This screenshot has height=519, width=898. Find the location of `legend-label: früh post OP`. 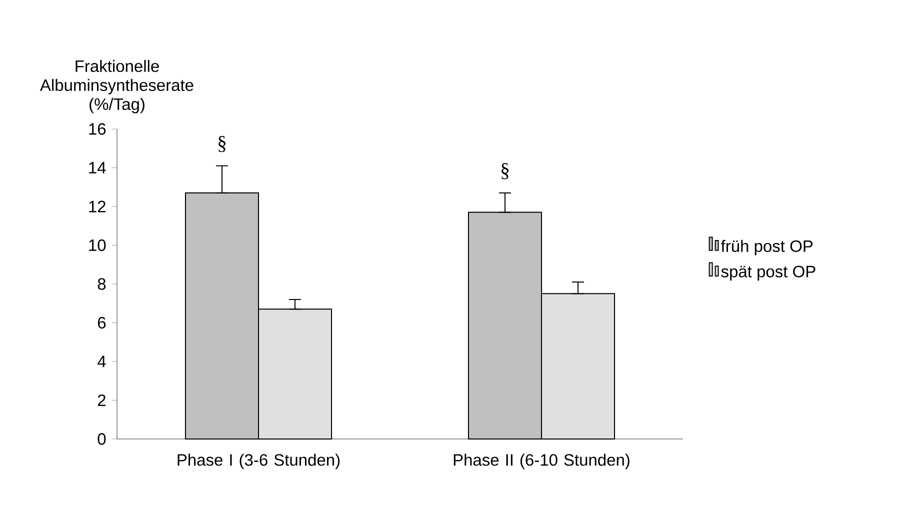

legend-label: früh post OP is located at coordinates (767, 248).